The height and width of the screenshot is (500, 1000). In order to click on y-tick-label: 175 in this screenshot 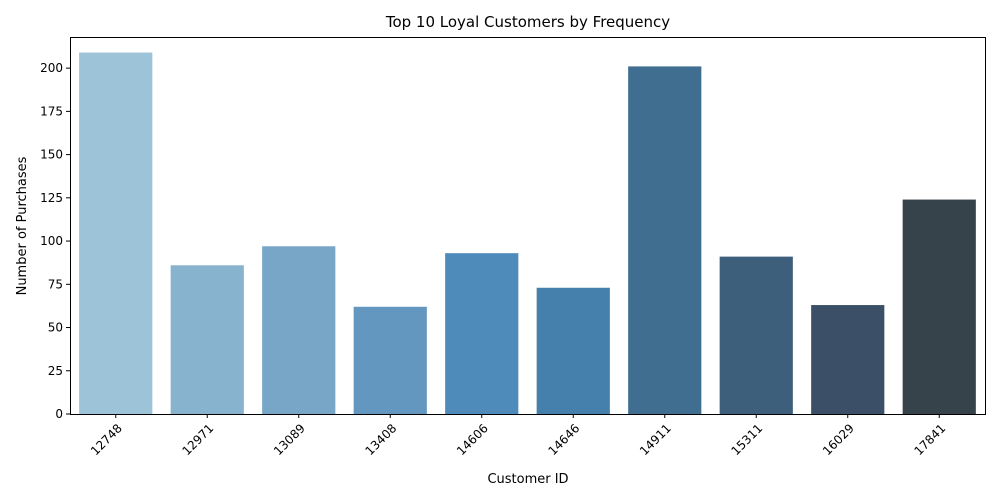, I will do `click(51, 111)`.